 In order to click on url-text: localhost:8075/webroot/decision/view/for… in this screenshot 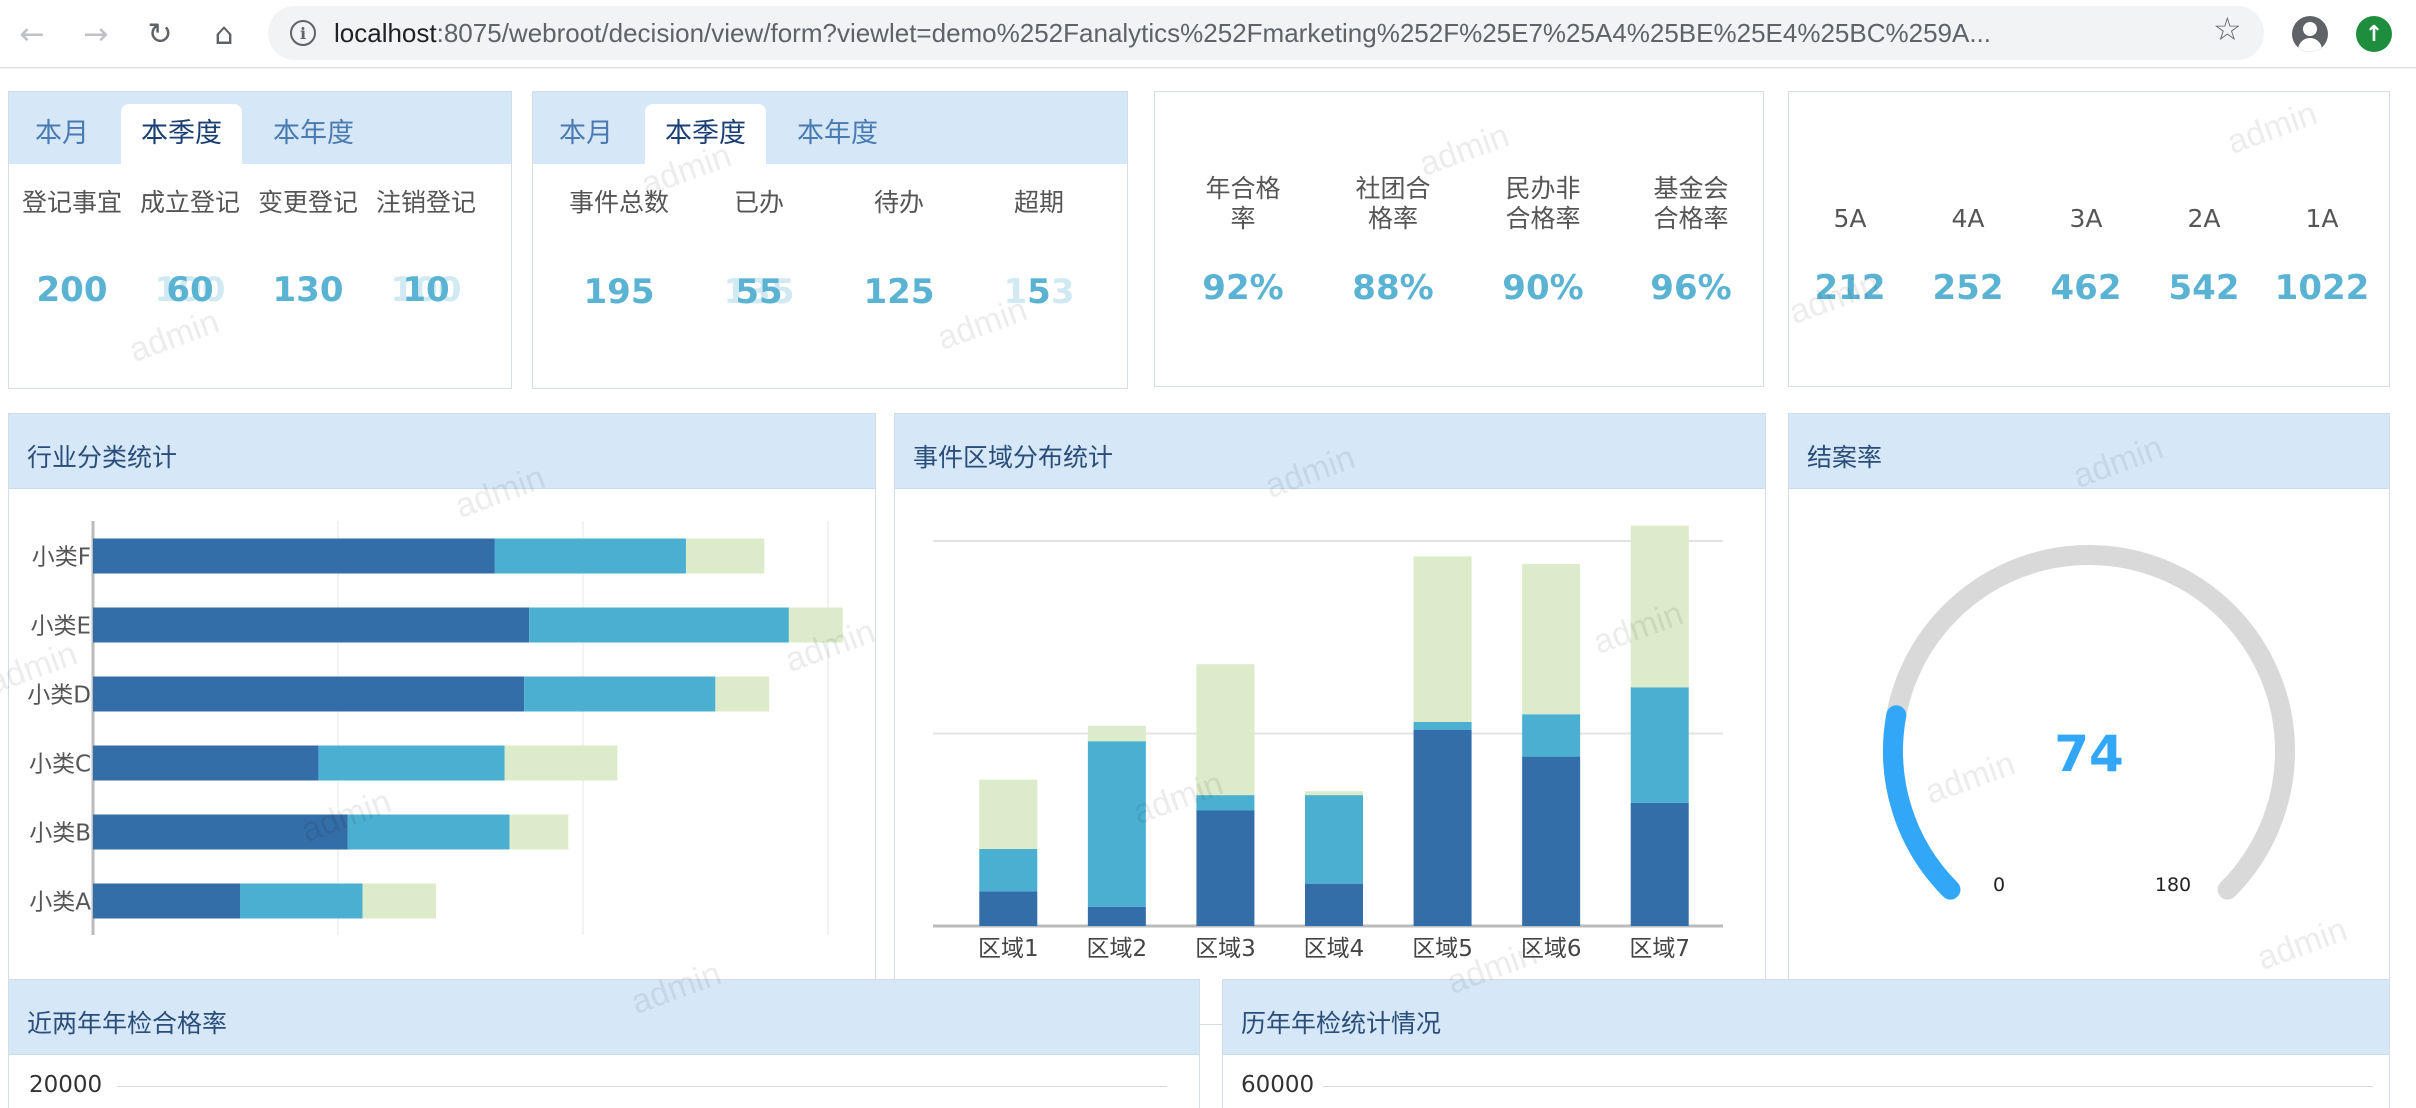, I will do `click(1284, 33)`.